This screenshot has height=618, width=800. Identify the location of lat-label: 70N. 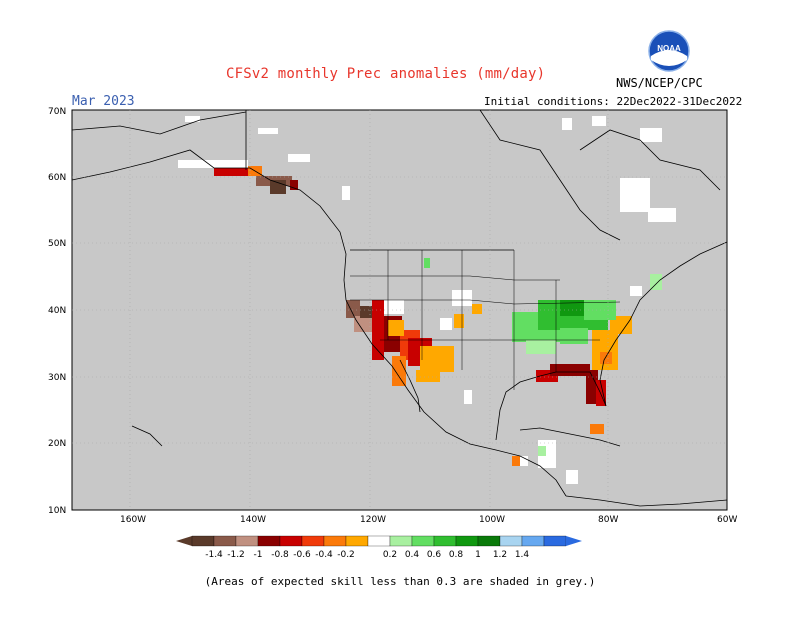
(57, 112).